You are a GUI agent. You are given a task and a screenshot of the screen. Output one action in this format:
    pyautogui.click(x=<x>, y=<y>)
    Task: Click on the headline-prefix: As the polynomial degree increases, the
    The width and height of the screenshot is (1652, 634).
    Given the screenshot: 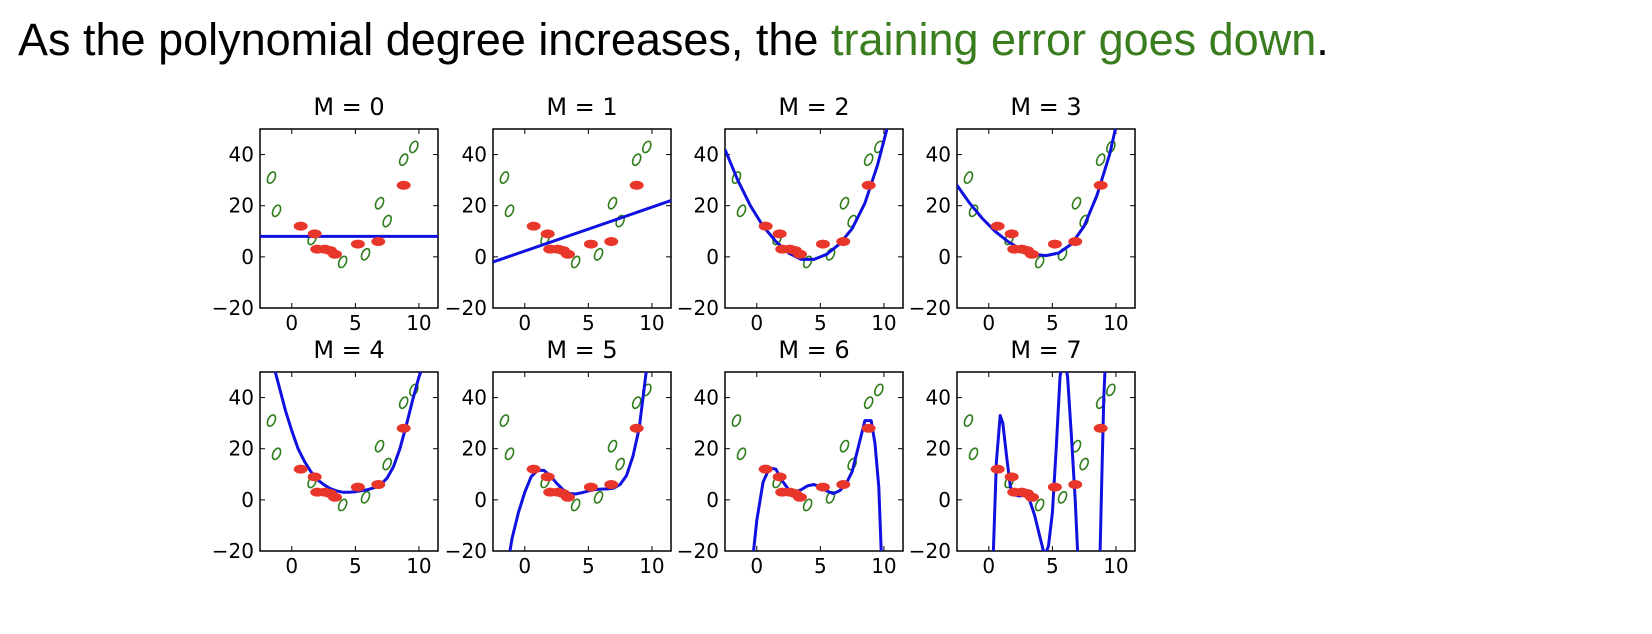 What is the action you would take?
    pyautogui.click(x=424, y=39)
    